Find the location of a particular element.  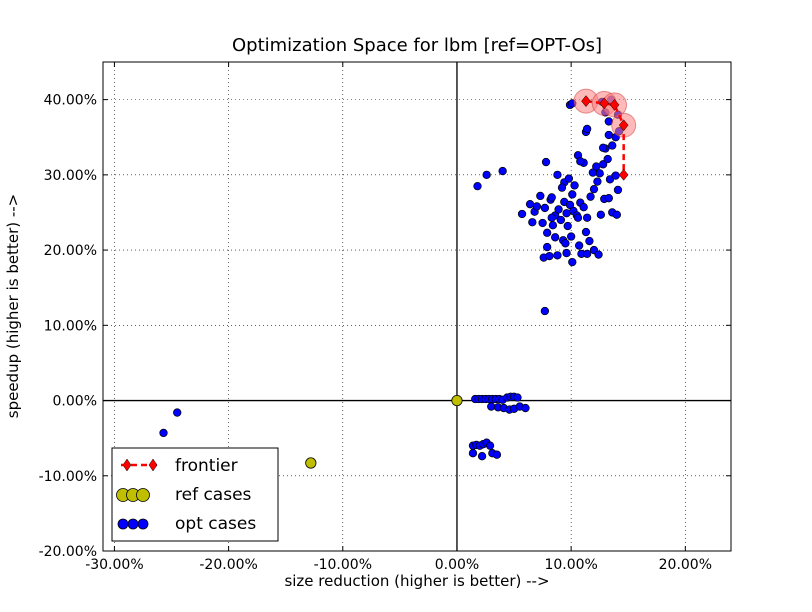

y-tick-label: 40.00% is located at coordinates (70, 101).